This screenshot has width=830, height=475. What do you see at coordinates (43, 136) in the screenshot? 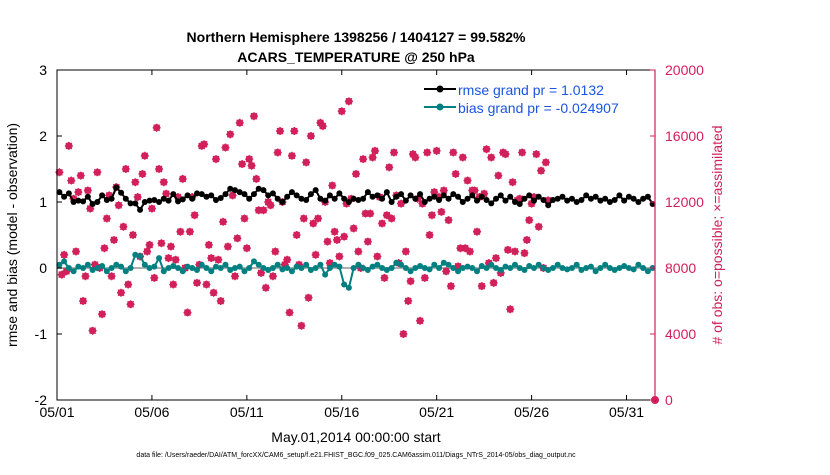
I see `y-left-tick-label: 2` at bounding box center [43, 136].